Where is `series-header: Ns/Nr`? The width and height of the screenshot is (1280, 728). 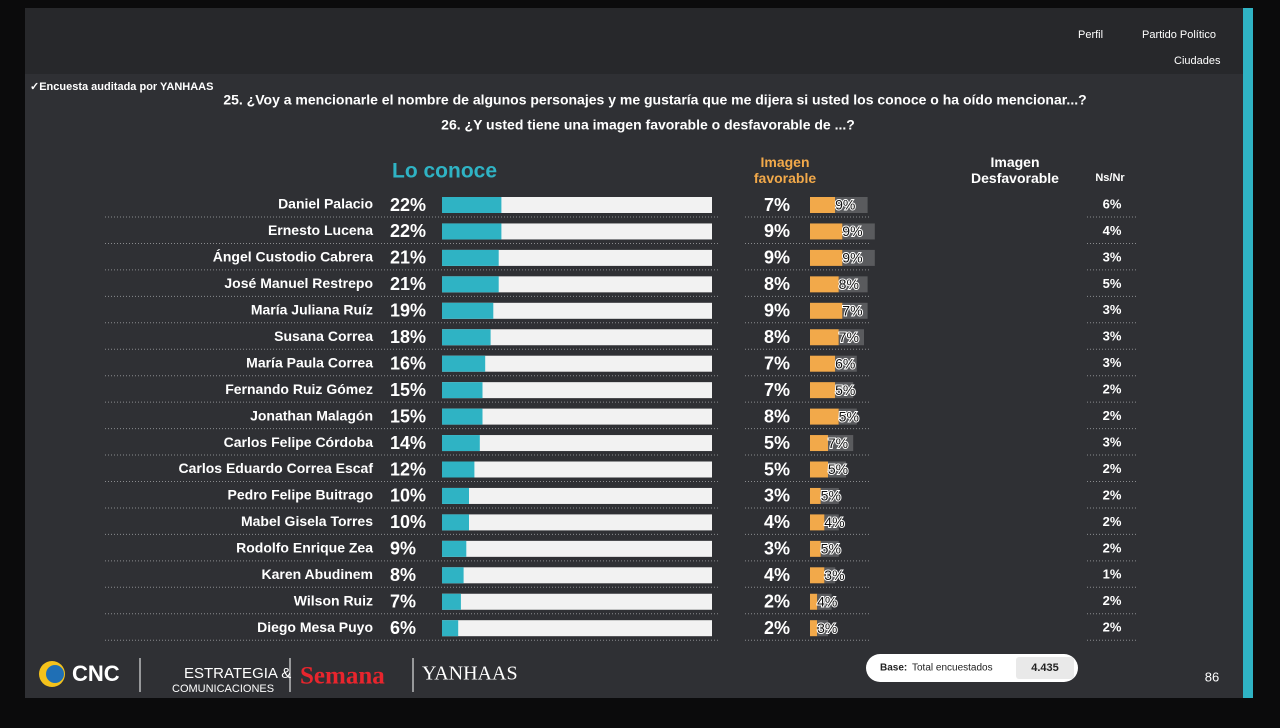
series-header: Ns/Nr is located at coordinates (1110, 178).